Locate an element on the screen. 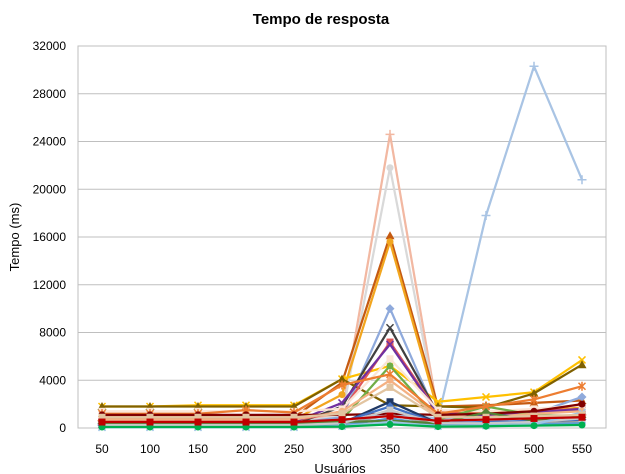 The image size is (625, 474). chart-title: Tempo de resposta is located at coordinates (321, 19).